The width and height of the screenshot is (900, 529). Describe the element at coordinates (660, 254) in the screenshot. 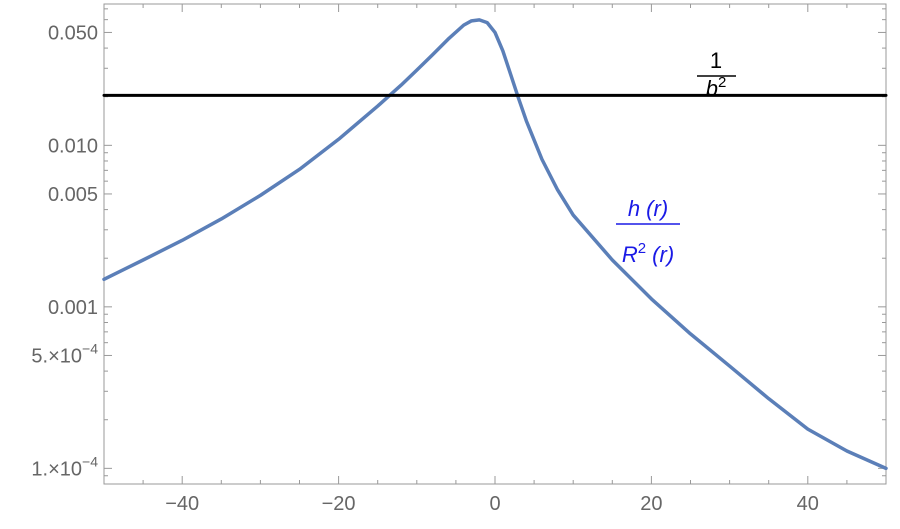

I see `annotation-h-over-r2-tail: (r)` at that location.